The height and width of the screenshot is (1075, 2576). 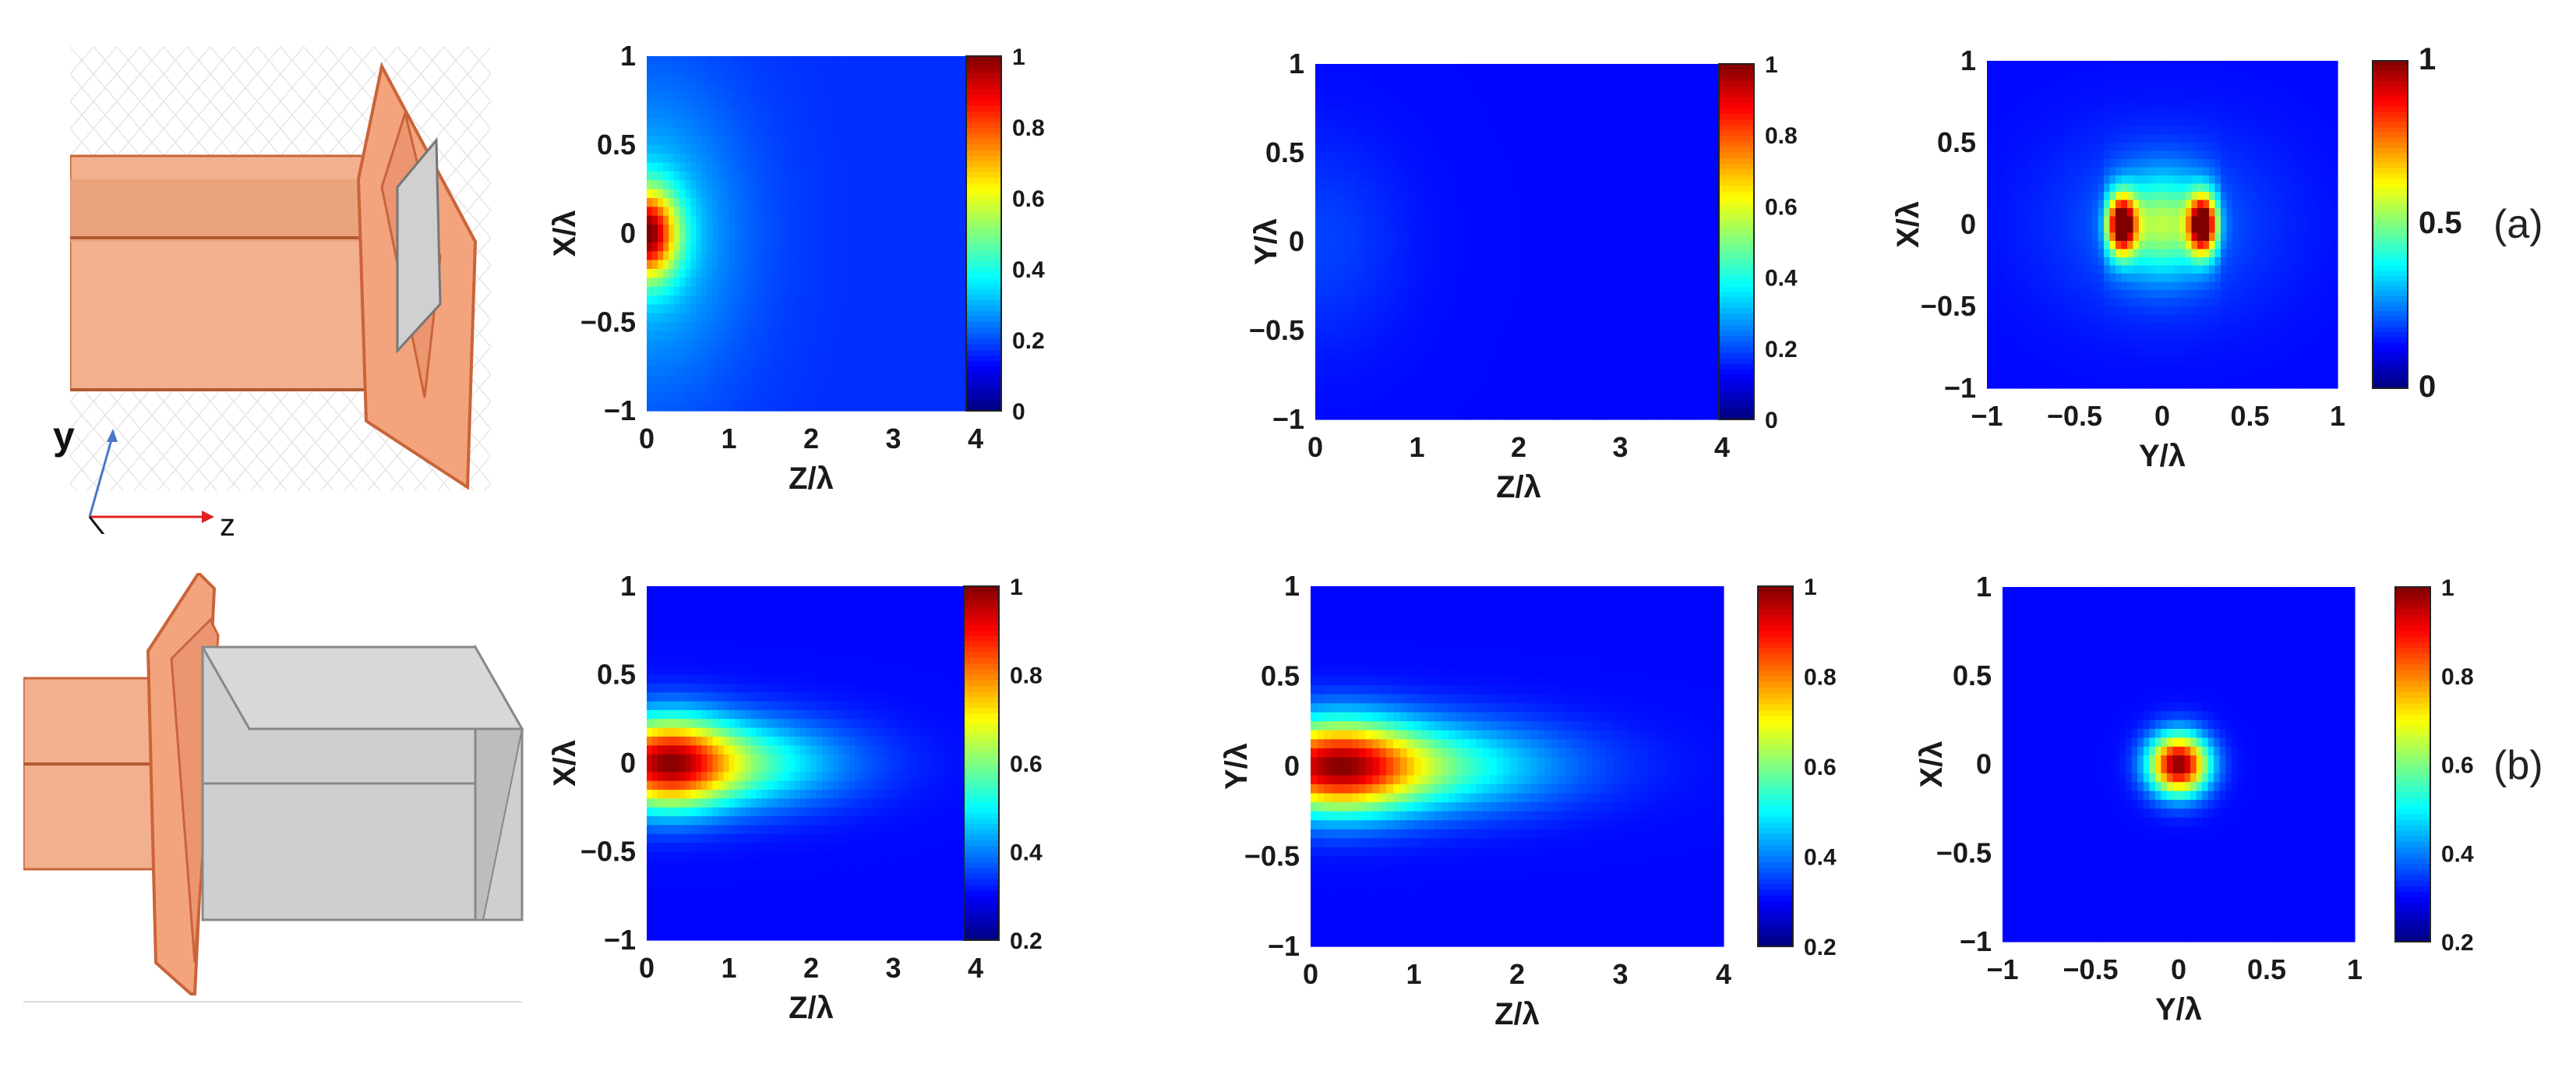 What do you see at coordinates (647, 439) in the screenshot?
I see `x-tick-label: 0` at bounding box center [647, 439].